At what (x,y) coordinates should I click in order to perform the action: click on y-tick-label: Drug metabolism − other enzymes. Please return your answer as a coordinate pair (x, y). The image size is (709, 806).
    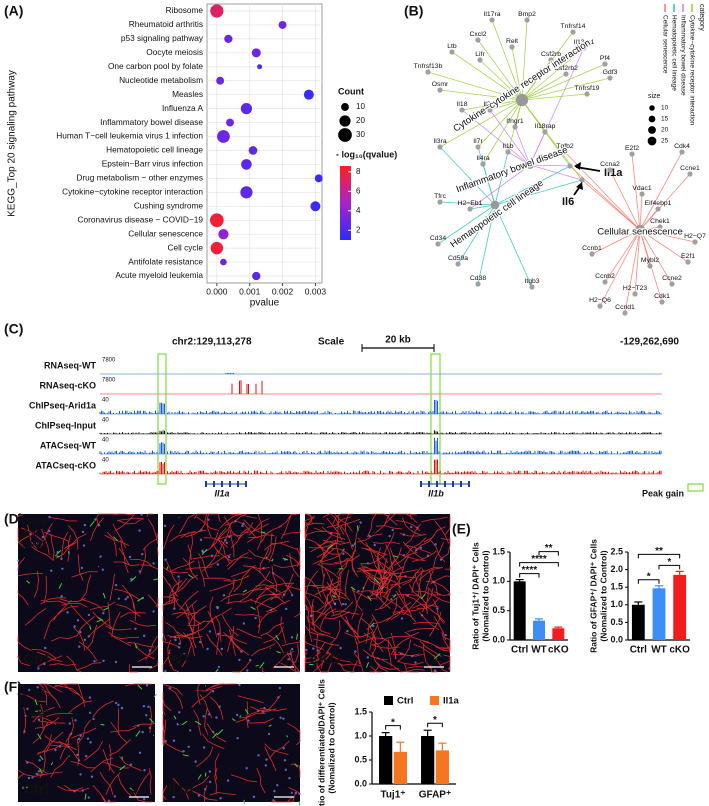
    Looking at the image, I should click on (139, 178).